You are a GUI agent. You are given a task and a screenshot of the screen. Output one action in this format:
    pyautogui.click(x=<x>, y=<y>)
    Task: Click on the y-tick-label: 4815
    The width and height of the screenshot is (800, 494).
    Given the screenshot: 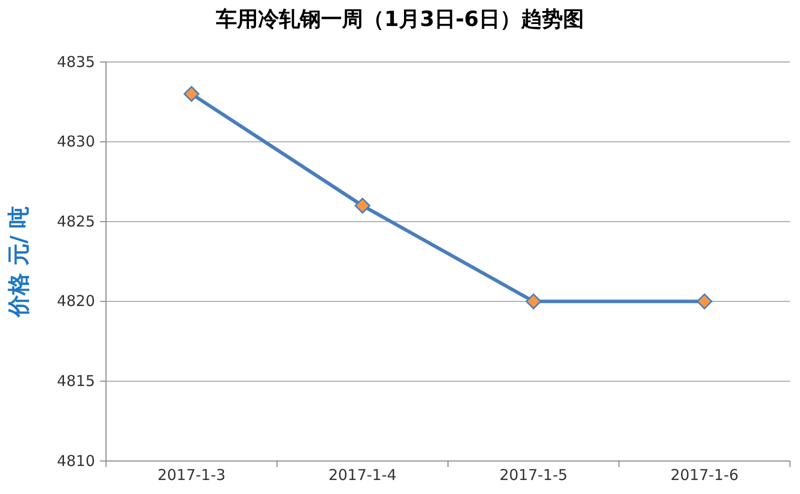 What is the action you would take?
    pyautogui.click(x=75, y=381)
    